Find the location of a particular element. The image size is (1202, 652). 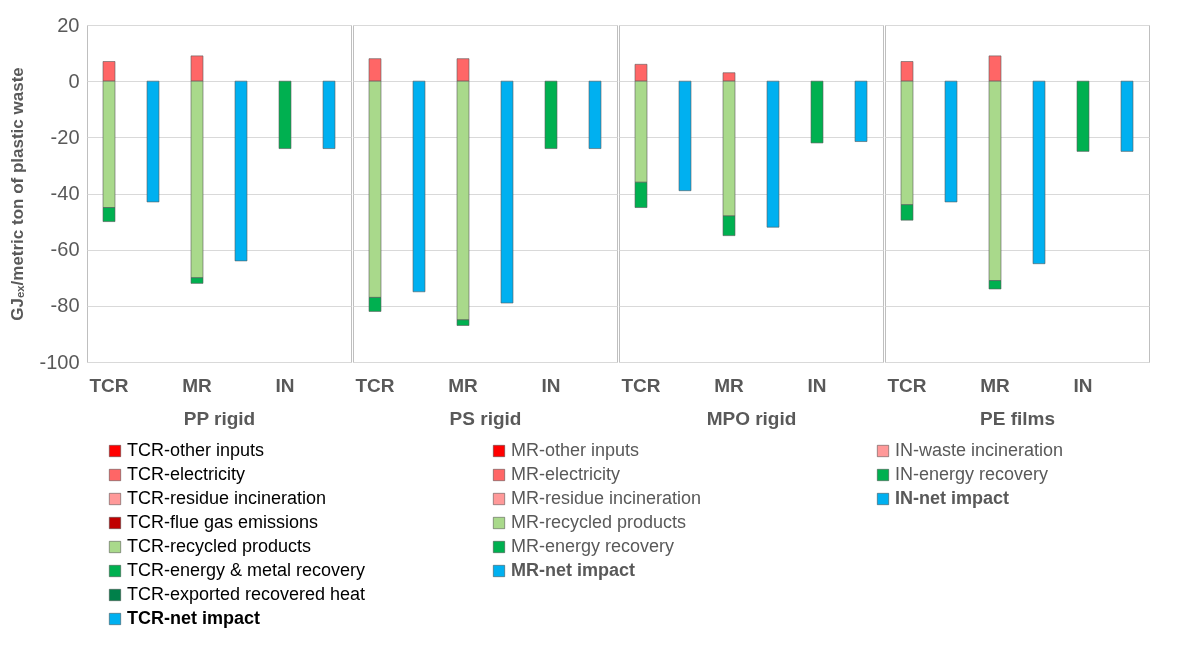

y-tick-label: 0 is located at coordinates (74, 80).